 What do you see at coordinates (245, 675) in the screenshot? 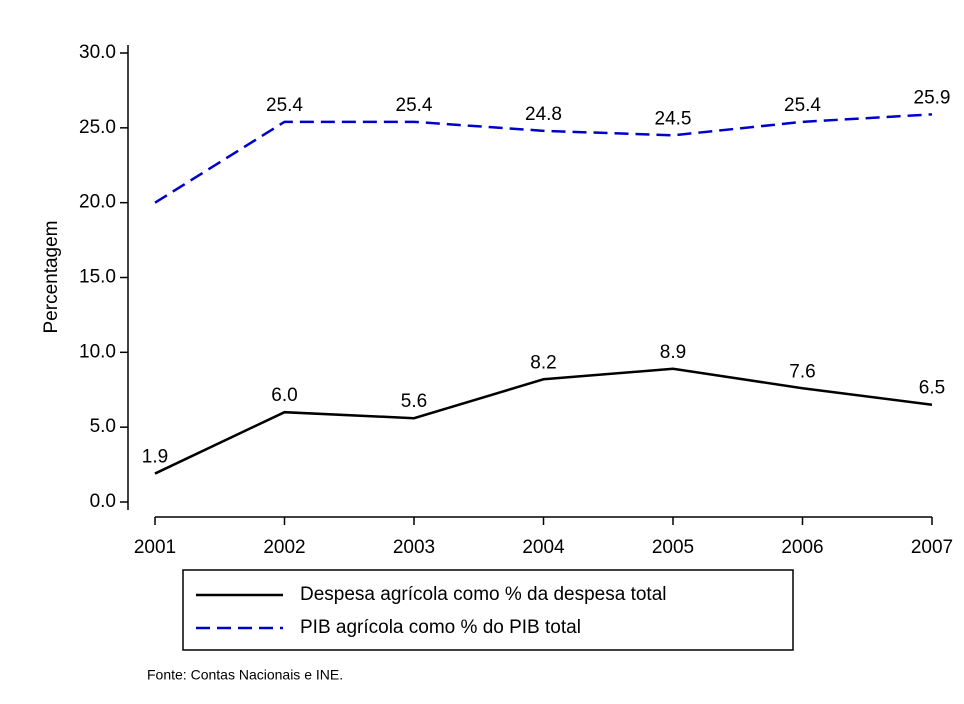
I see `source-note: Fonte: Contas Nacionais e INE.` at bounding box center [245, 675].